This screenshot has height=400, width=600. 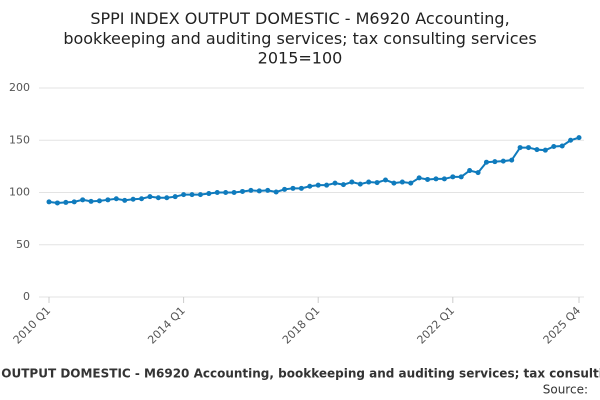 What do you see at coordinates (166, 325) in the screenshot?
I see `x-tick-label: 2014 Q1` at bounding box center [166, 325].